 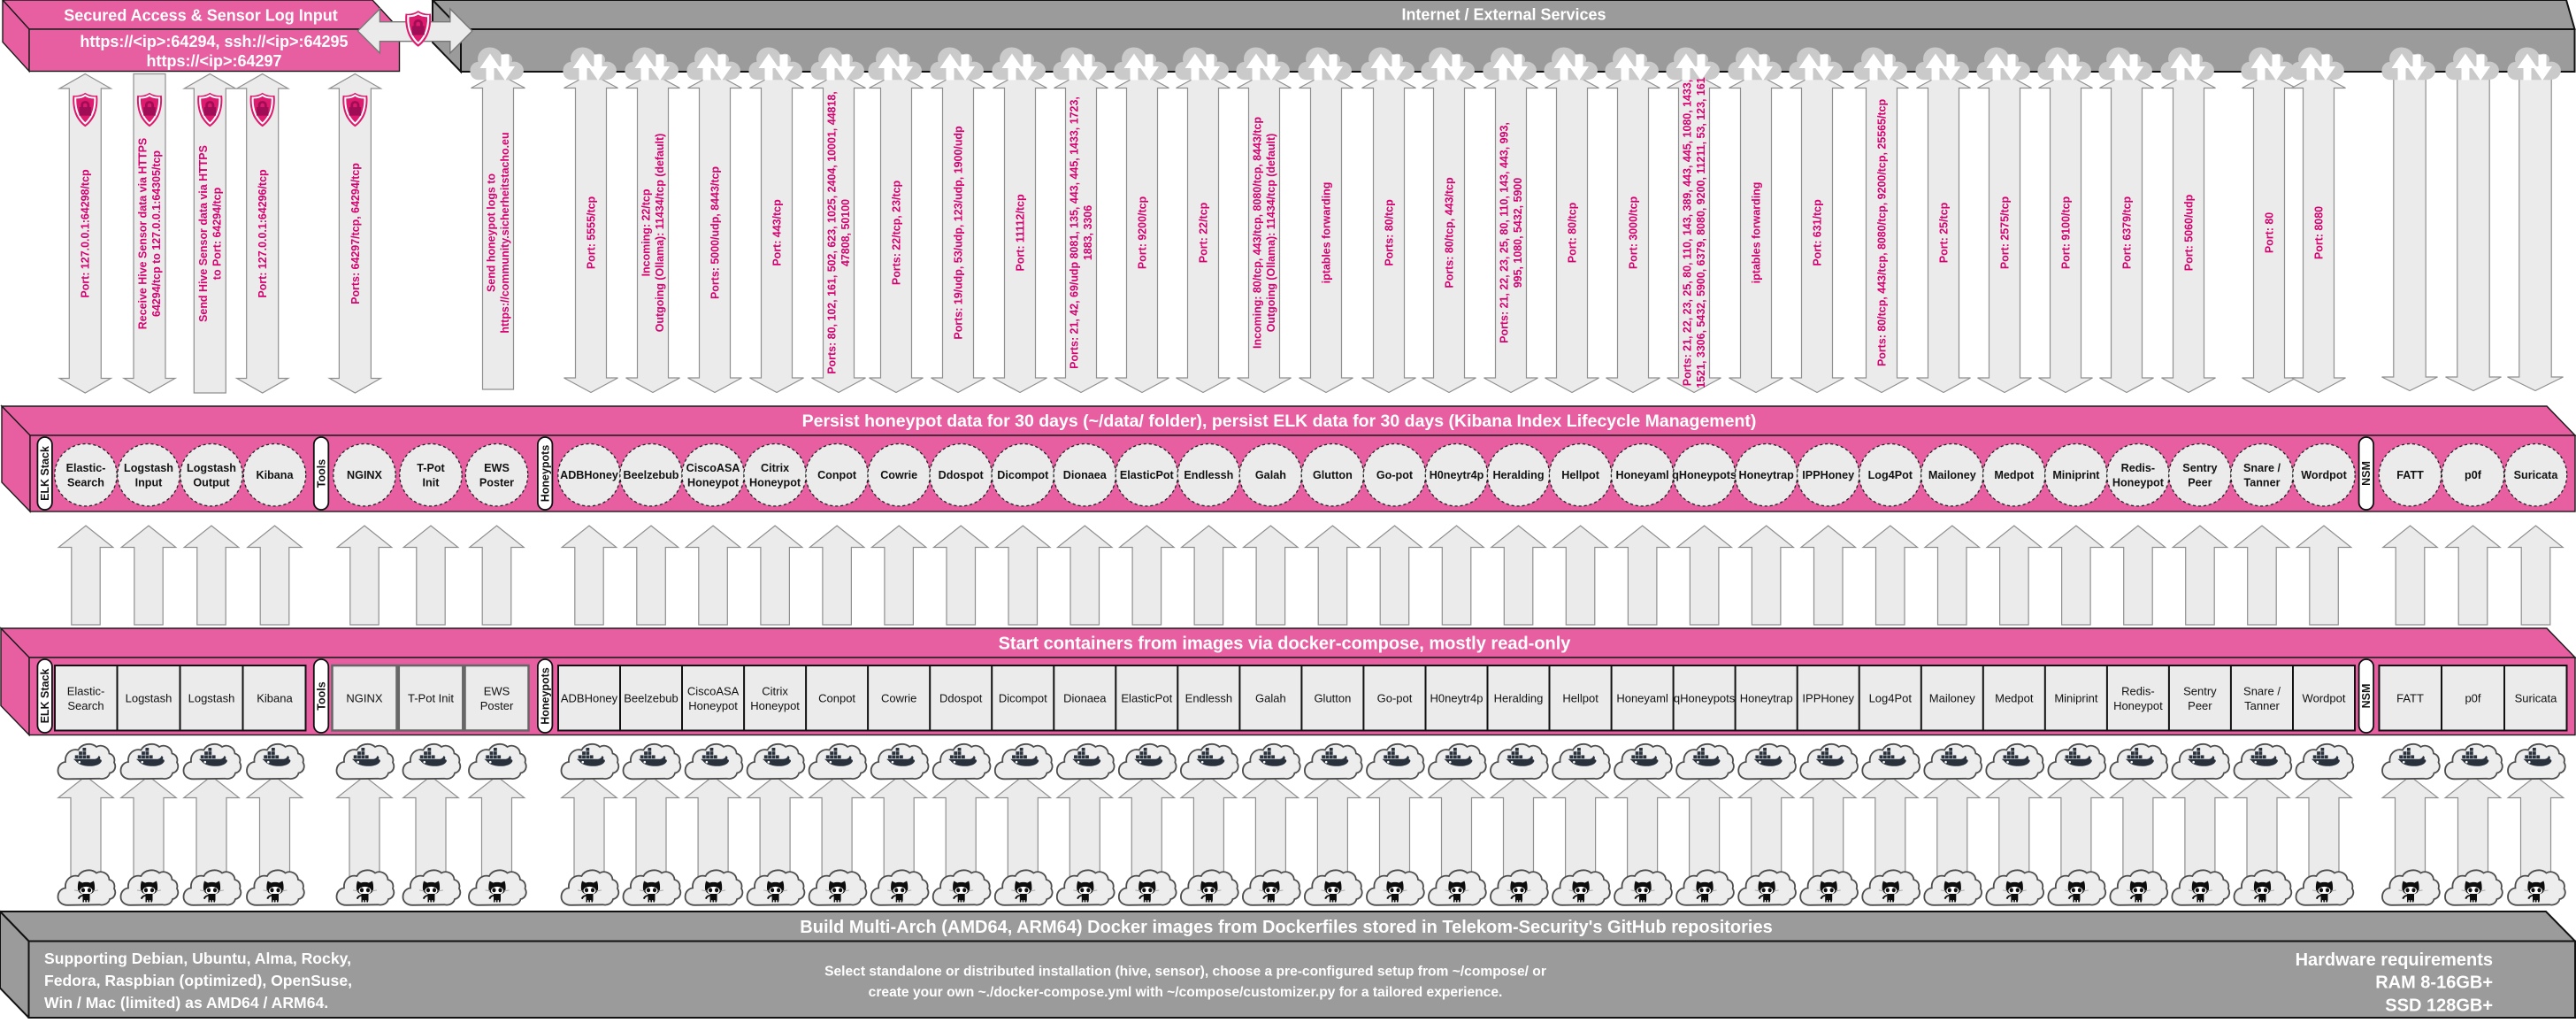 What do you see at coordinates (1705, 698) in the screenshot?
I see `svg-text: qHoneypots` at bounding box center [1705, 698].